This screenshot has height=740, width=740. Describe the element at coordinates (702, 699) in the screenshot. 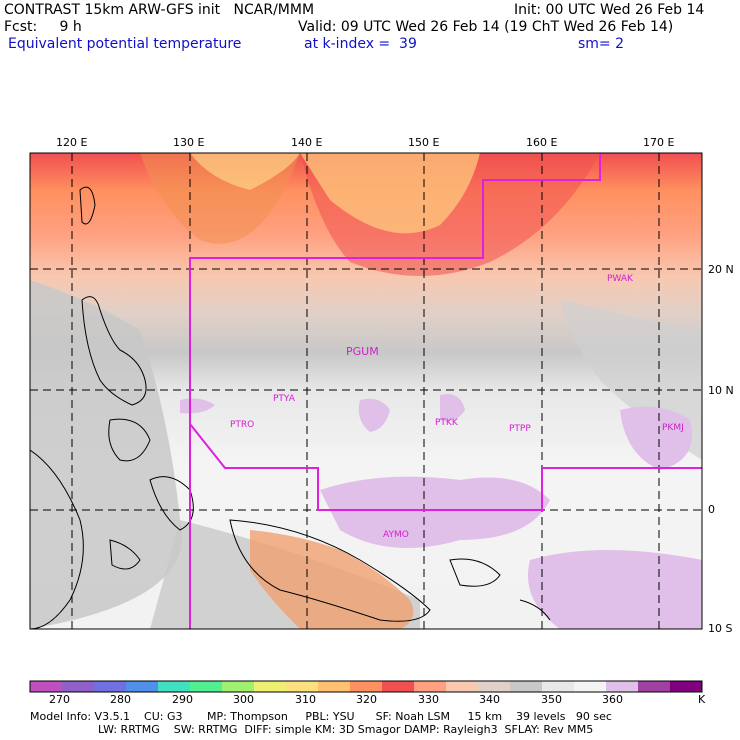

I see `colorbar-unit: K` at that location.